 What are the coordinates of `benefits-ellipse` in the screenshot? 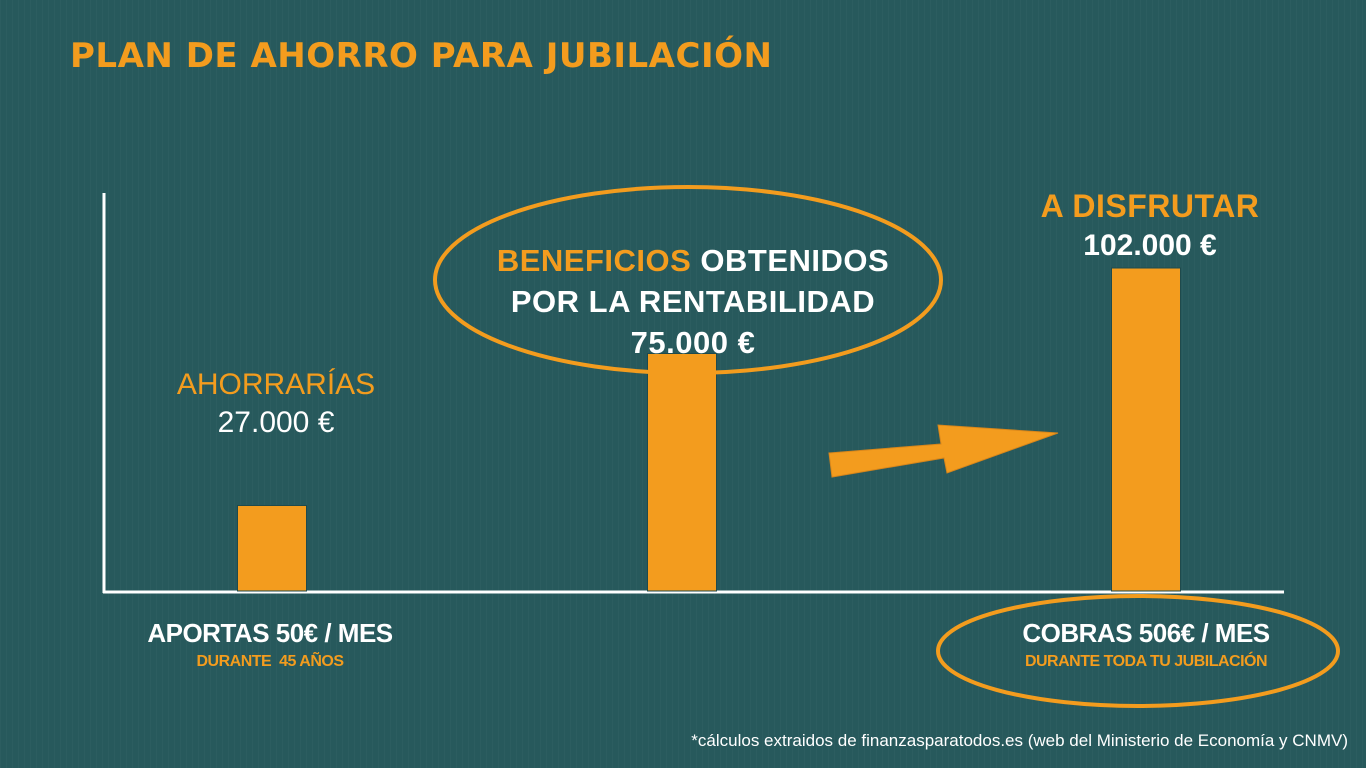 It's located at (688, 280).